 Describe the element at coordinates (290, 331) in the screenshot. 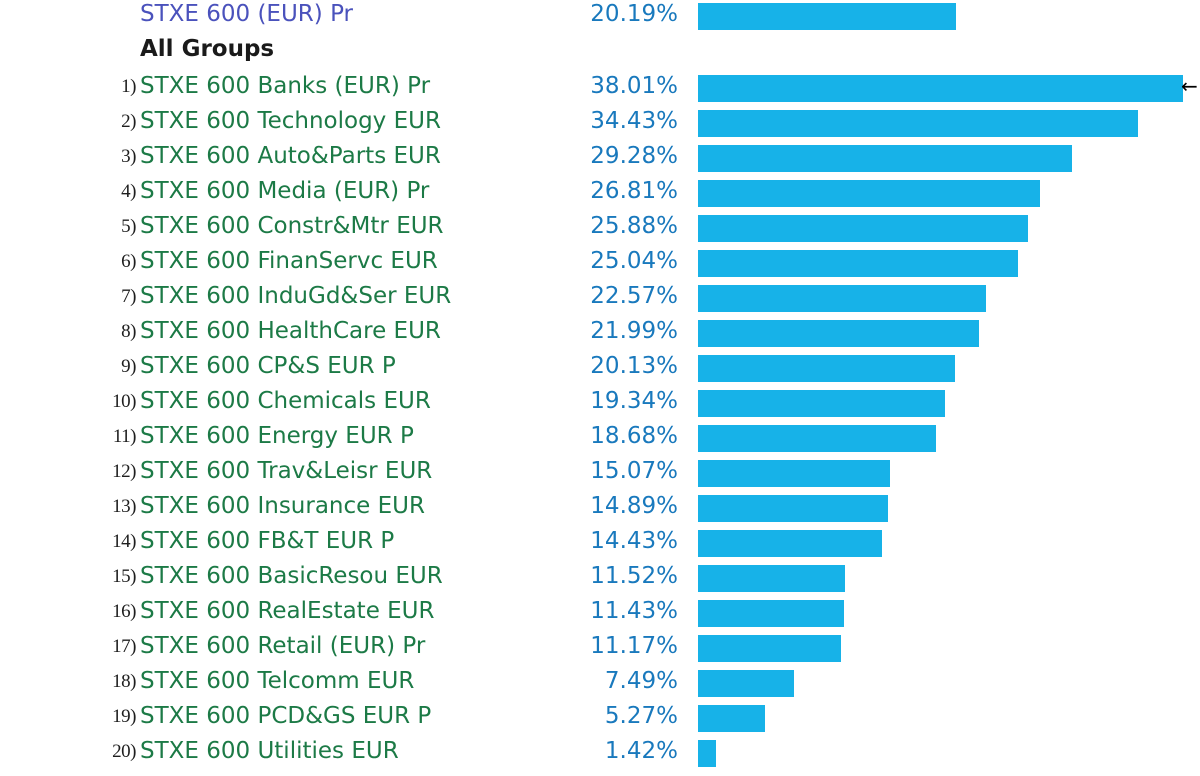

I see `sector-name: STXE 600 HealthCare EUR` at that location.